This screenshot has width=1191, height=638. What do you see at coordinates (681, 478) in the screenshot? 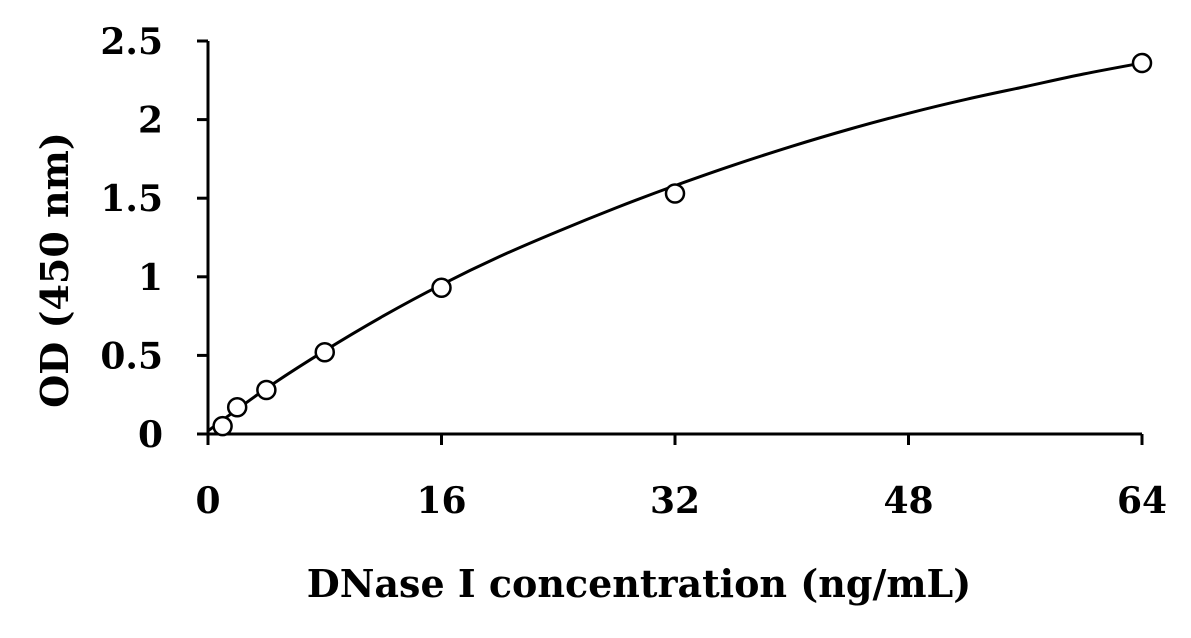
I see `x-axis-ticks: 0 16 32 48 64` at bounding box center [681, 478].